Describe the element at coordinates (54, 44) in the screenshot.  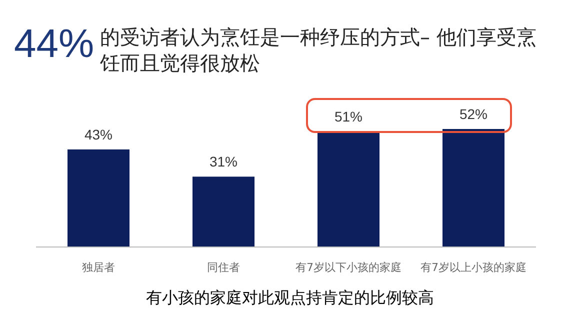
I see `title: 44%` at that location.